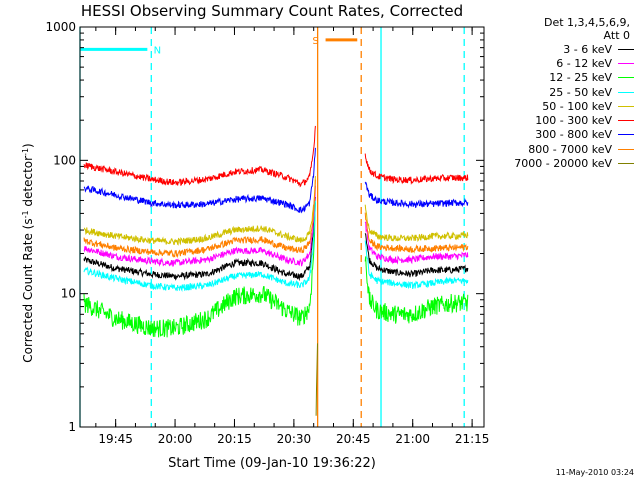  Describe the element at coordinates (60, 27) in the screenshot. I see `y-tick-label-3: 1000` at that location.